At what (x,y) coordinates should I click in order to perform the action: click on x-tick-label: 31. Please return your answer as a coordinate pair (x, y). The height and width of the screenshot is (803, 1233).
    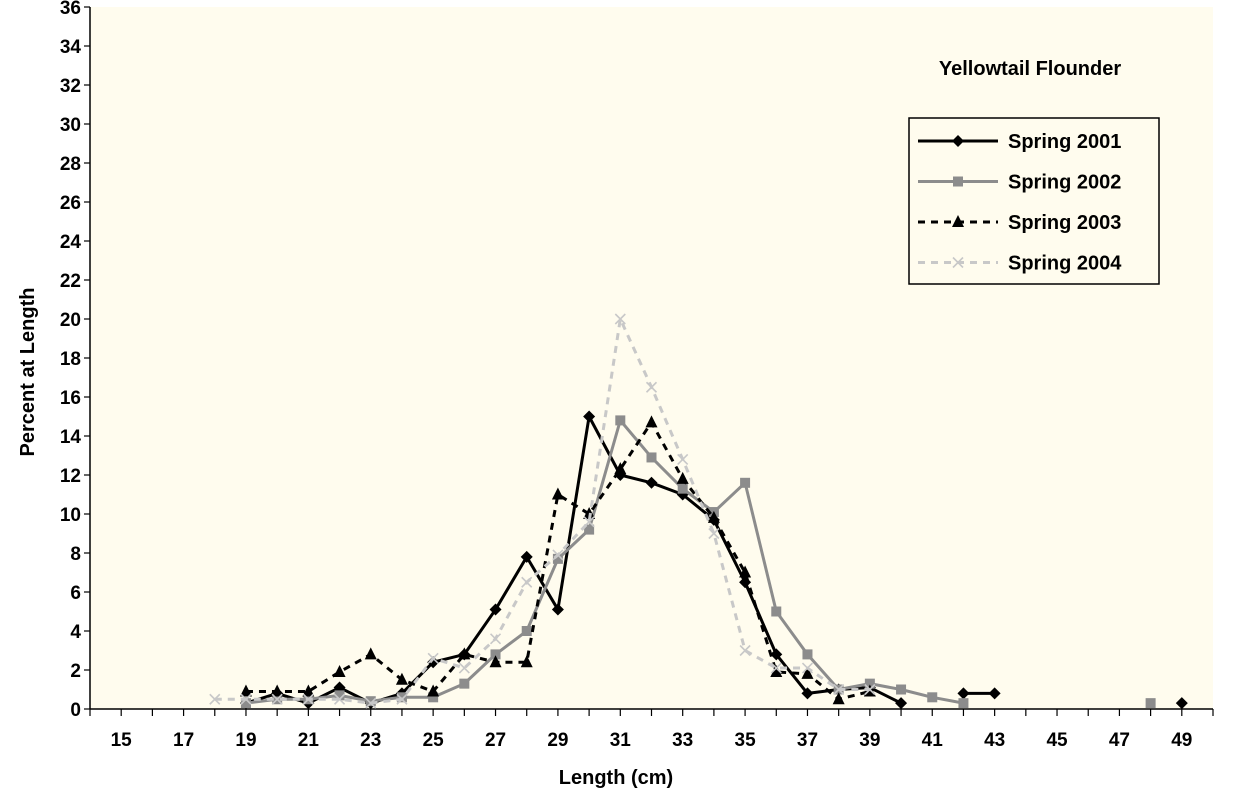
    Looking at the image, I should click on (621, 740).